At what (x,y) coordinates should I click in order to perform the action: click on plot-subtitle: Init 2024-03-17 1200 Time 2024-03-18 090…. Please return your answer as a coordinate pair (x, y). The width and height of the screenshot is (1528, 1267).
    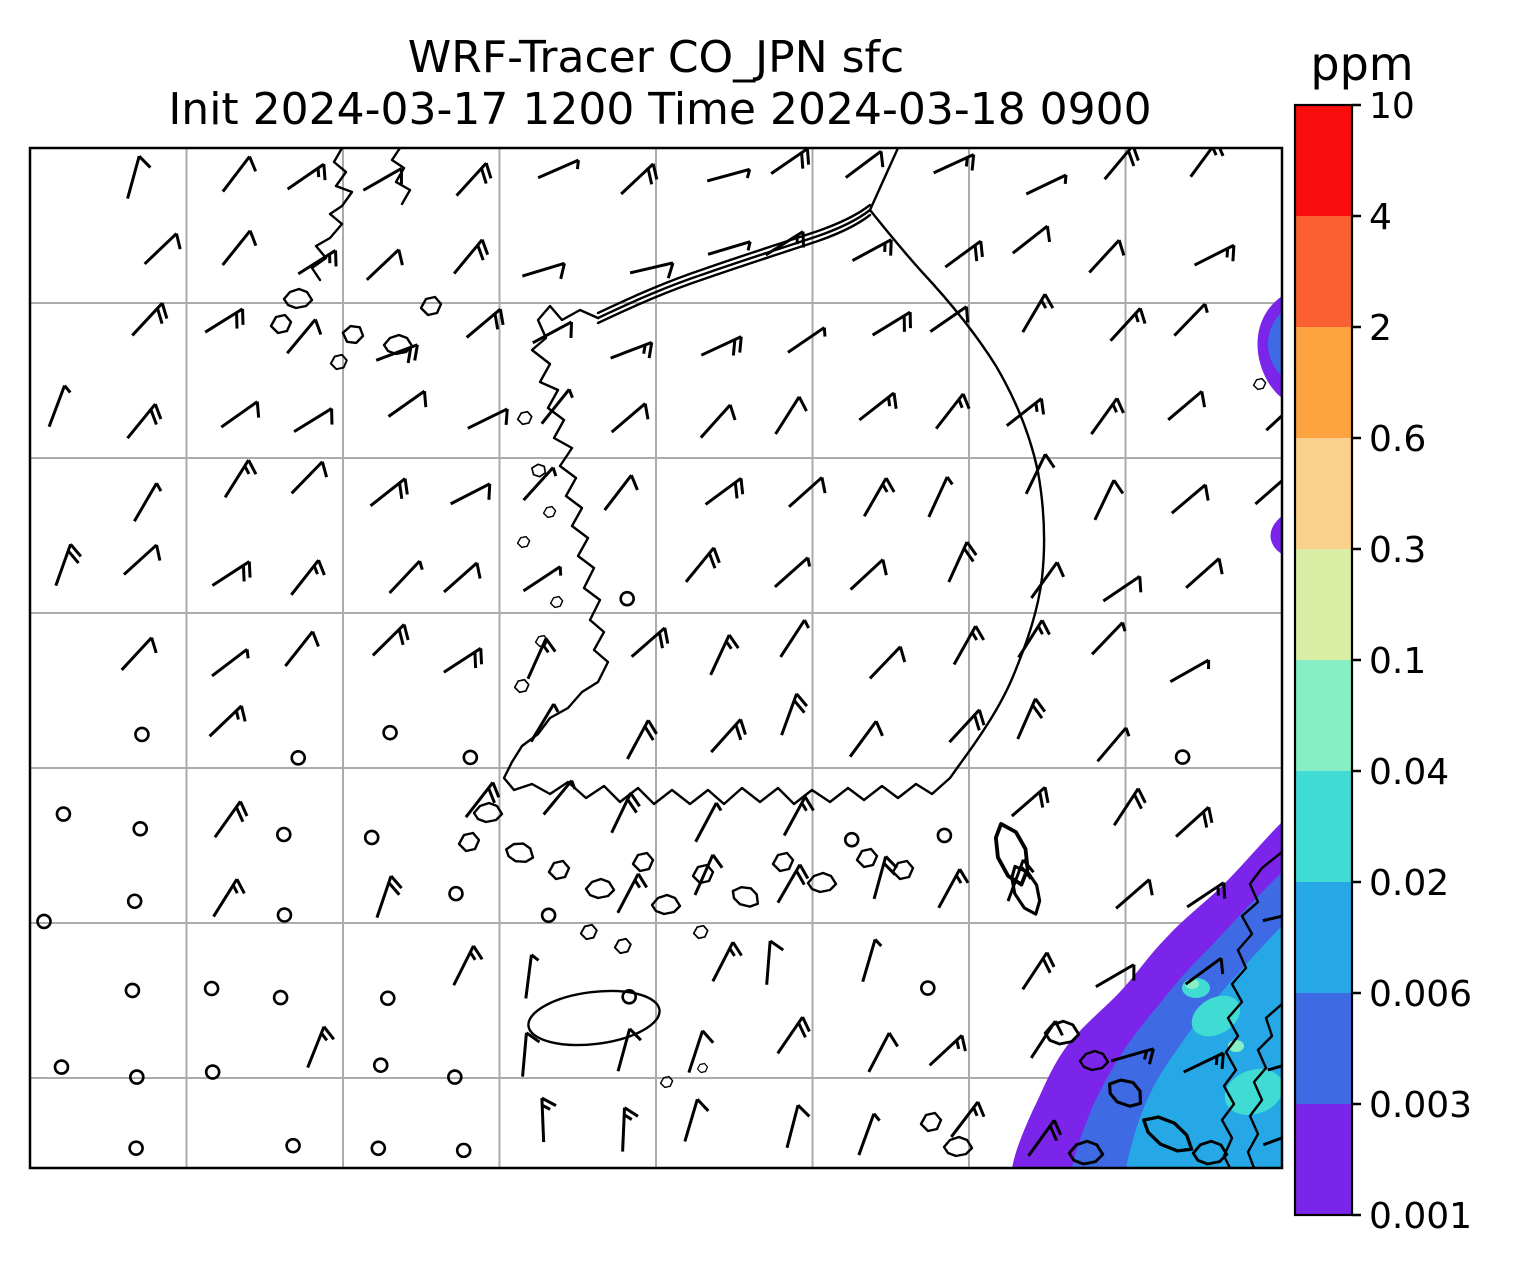
    Looking at the image, I should click on (659, 109).